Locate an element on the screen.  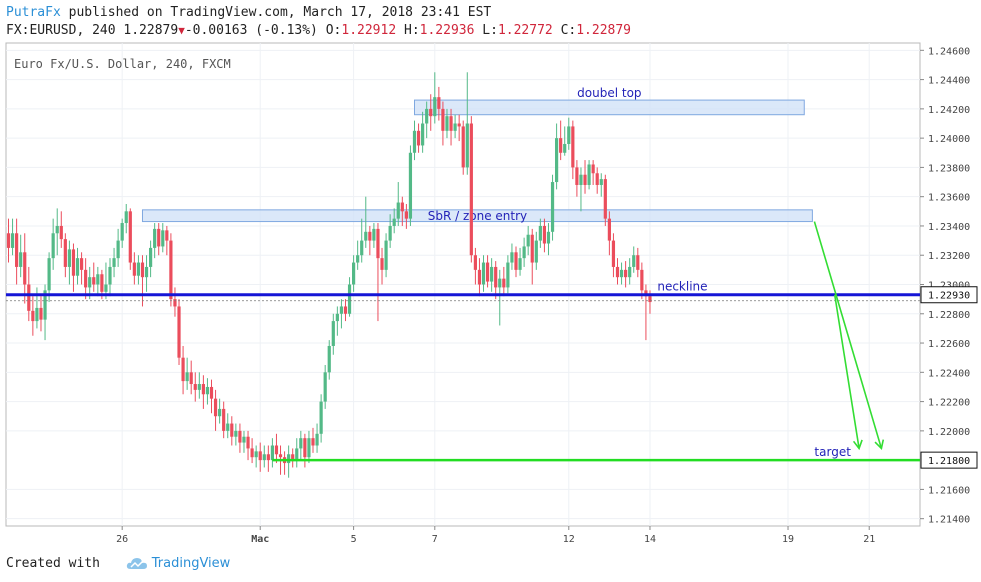
tradingview-brand: TradingView is located at coordinates (191, 563).